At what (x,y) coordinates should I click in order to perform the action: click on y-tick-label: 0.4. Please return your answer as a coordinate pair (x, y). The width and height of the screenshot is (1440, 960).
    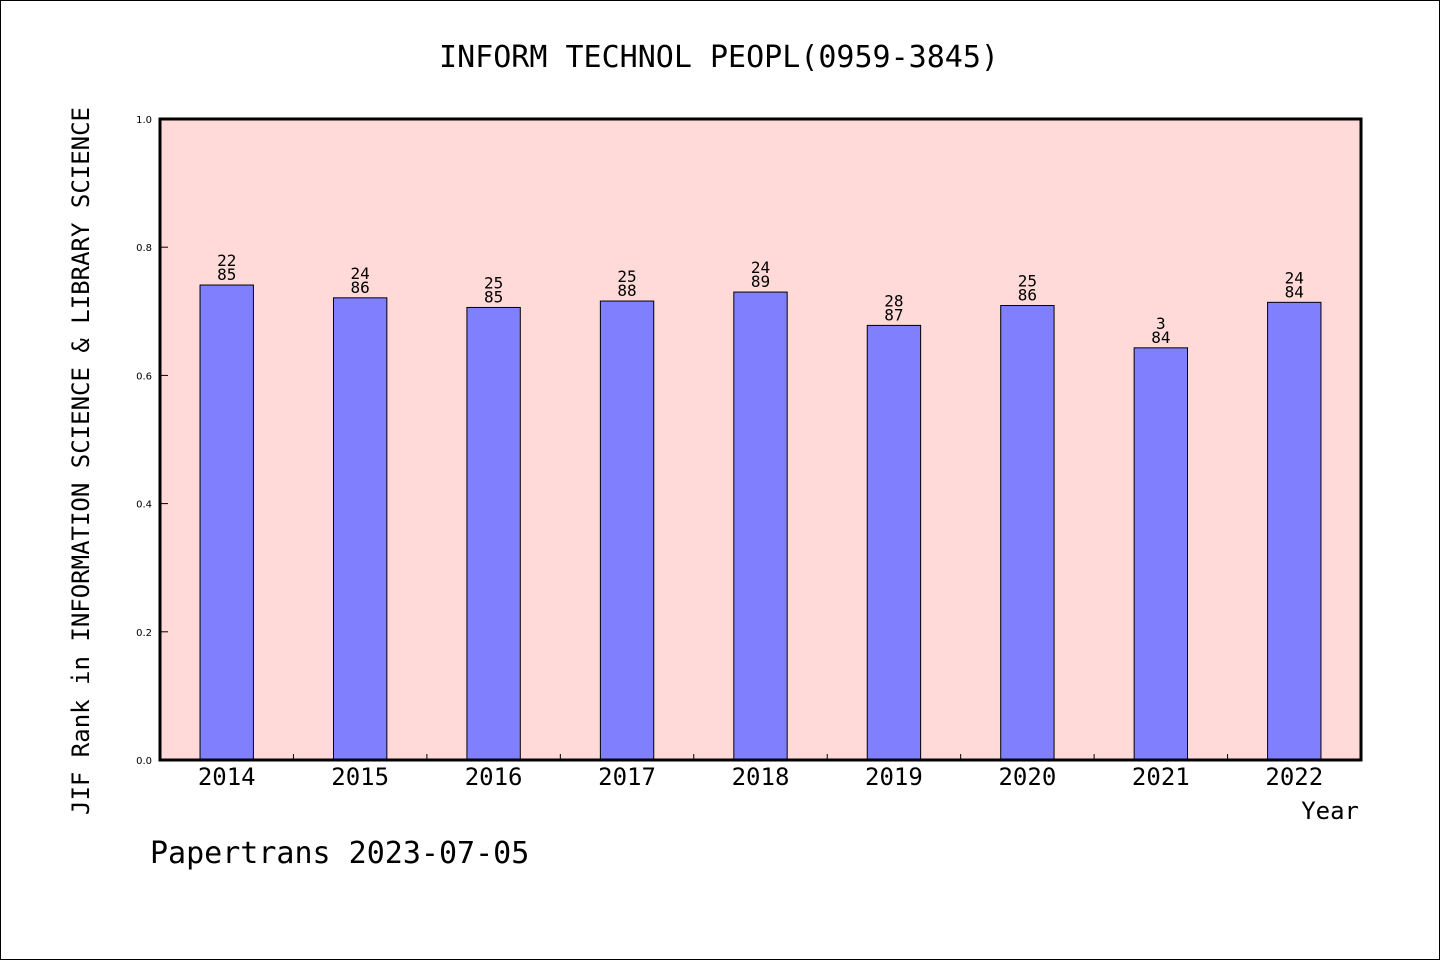
    Looking at the image, I should click on (144, 505).